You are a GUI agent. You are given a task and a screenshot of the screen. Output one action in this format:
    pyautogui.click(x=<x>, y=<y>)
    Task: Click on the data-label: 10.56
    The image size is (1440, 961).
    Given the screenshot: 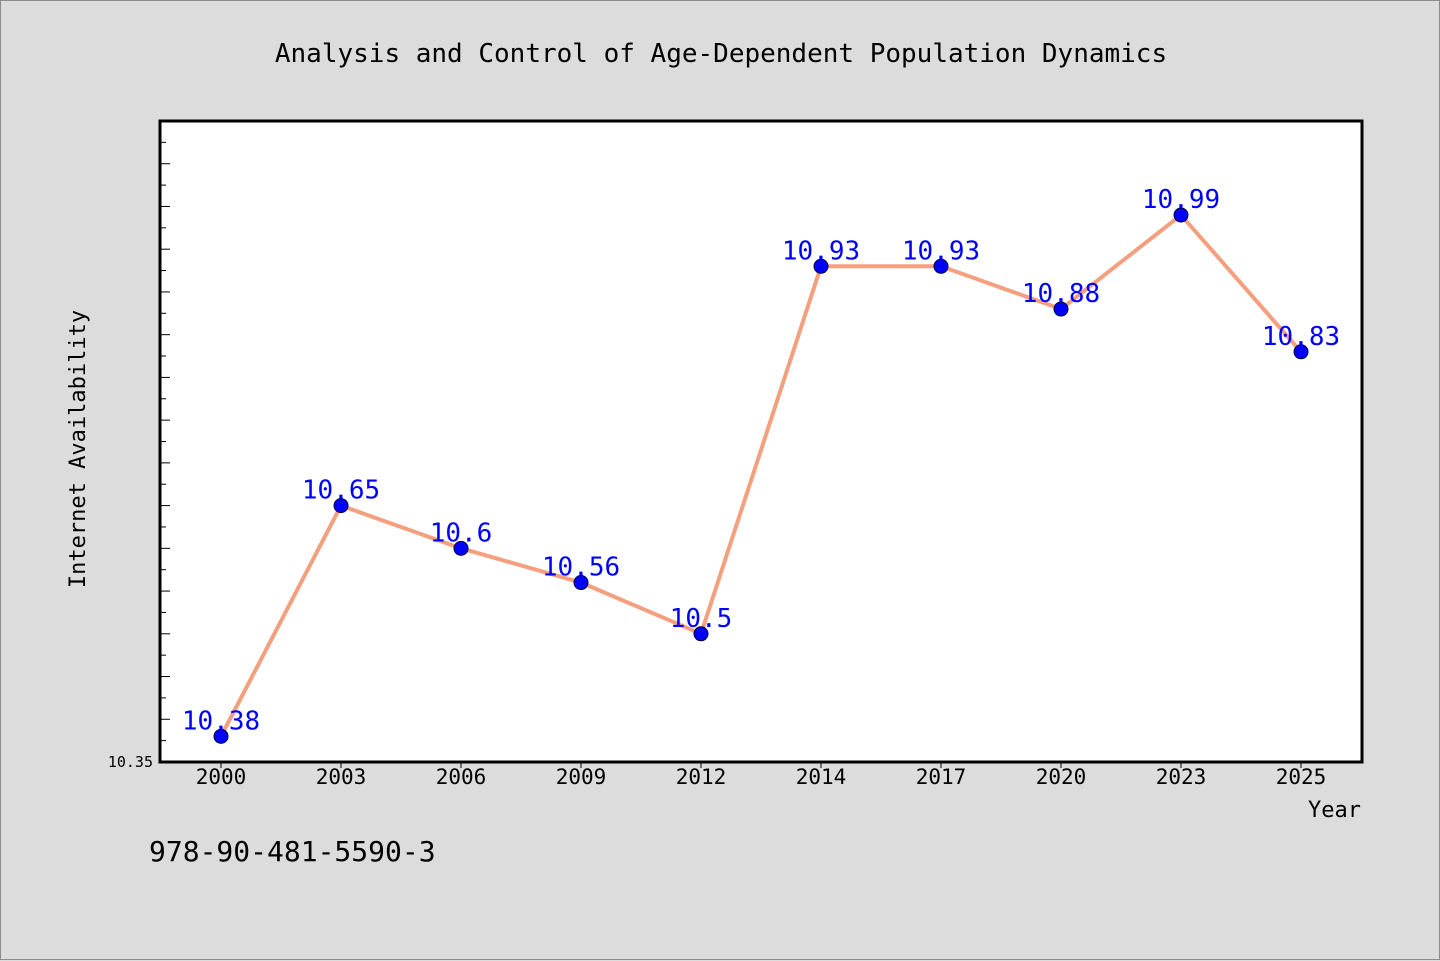 What is the action you would take?
    pyautogui.click(x=581, y=568)
    